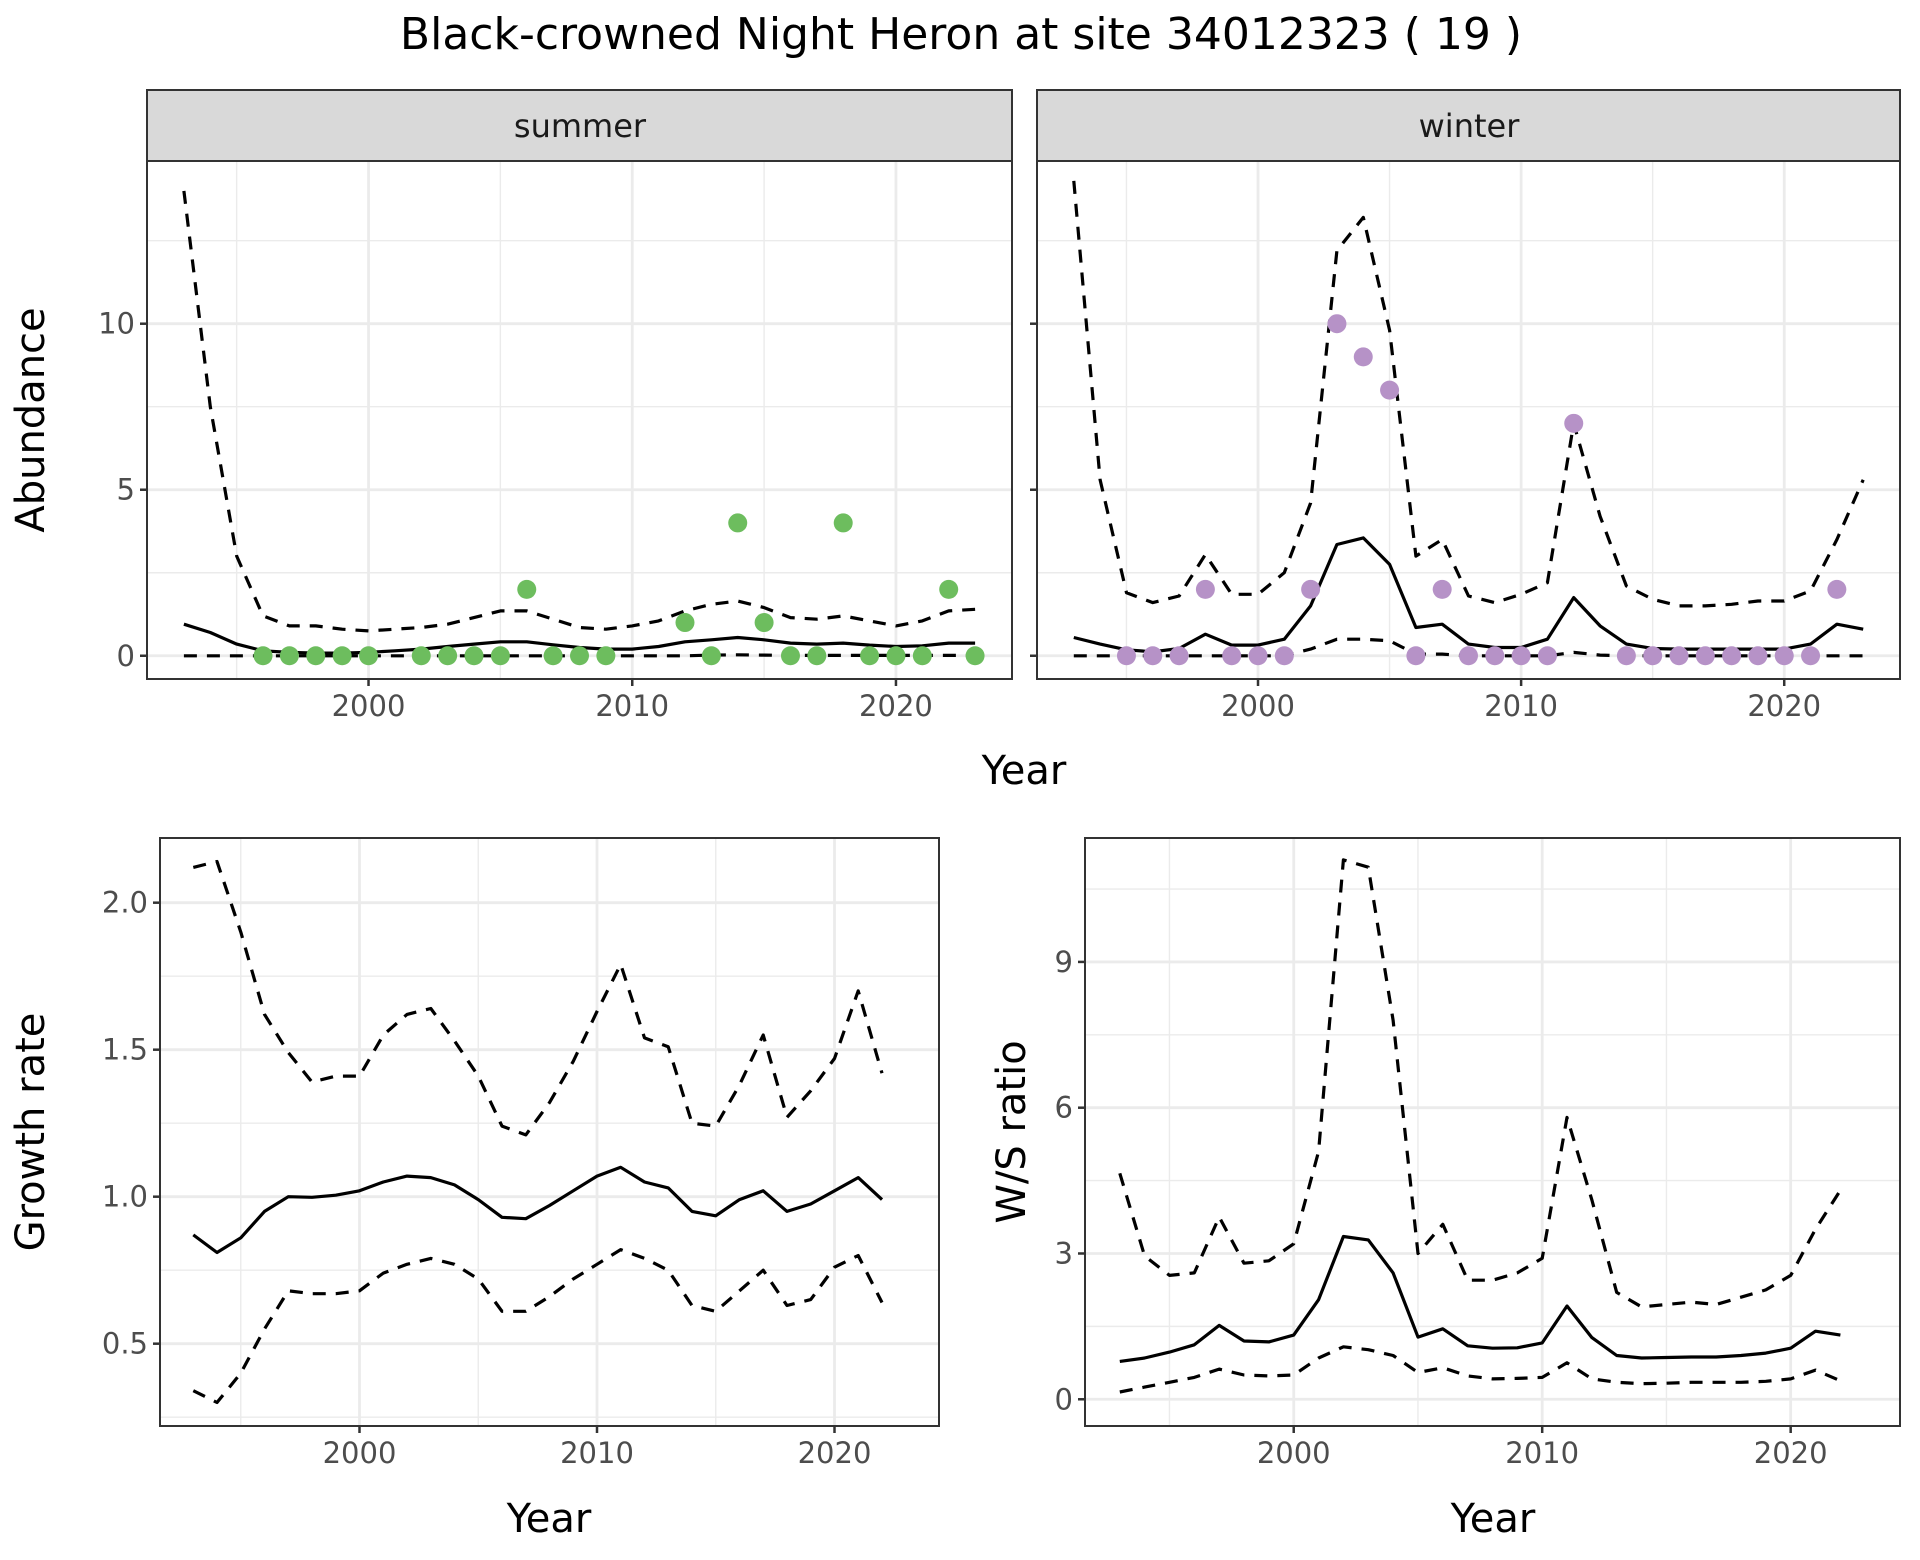  What do you see at coordinates (126, 490) in the screenshot?
I see `y-tick-label: 5` at bounding box center [126, 490].